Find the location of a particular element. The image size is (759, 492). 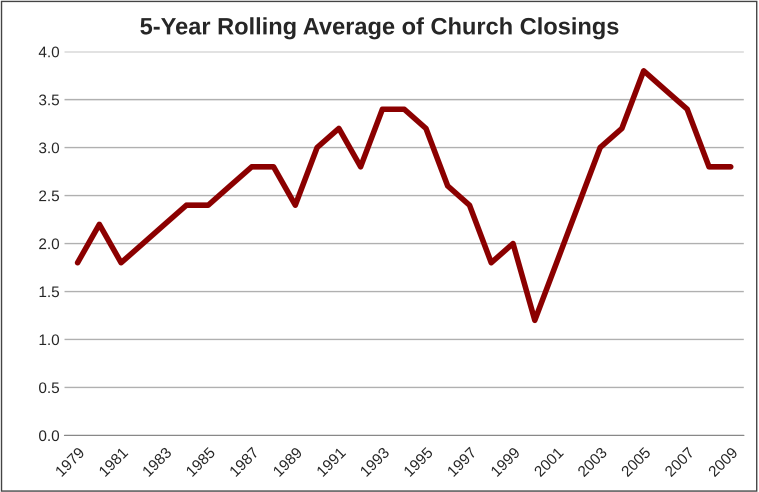

y-tick-label: 2.0 is located at coordinates (49, 244).